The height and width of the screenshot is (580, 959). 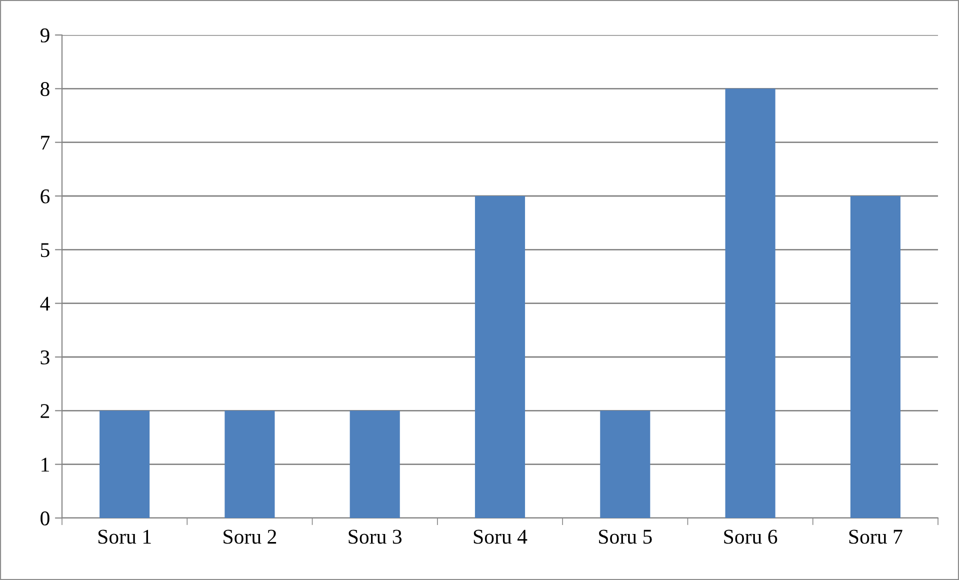 I want to click on y-tick-label: 0, so click(x=45, y=518).